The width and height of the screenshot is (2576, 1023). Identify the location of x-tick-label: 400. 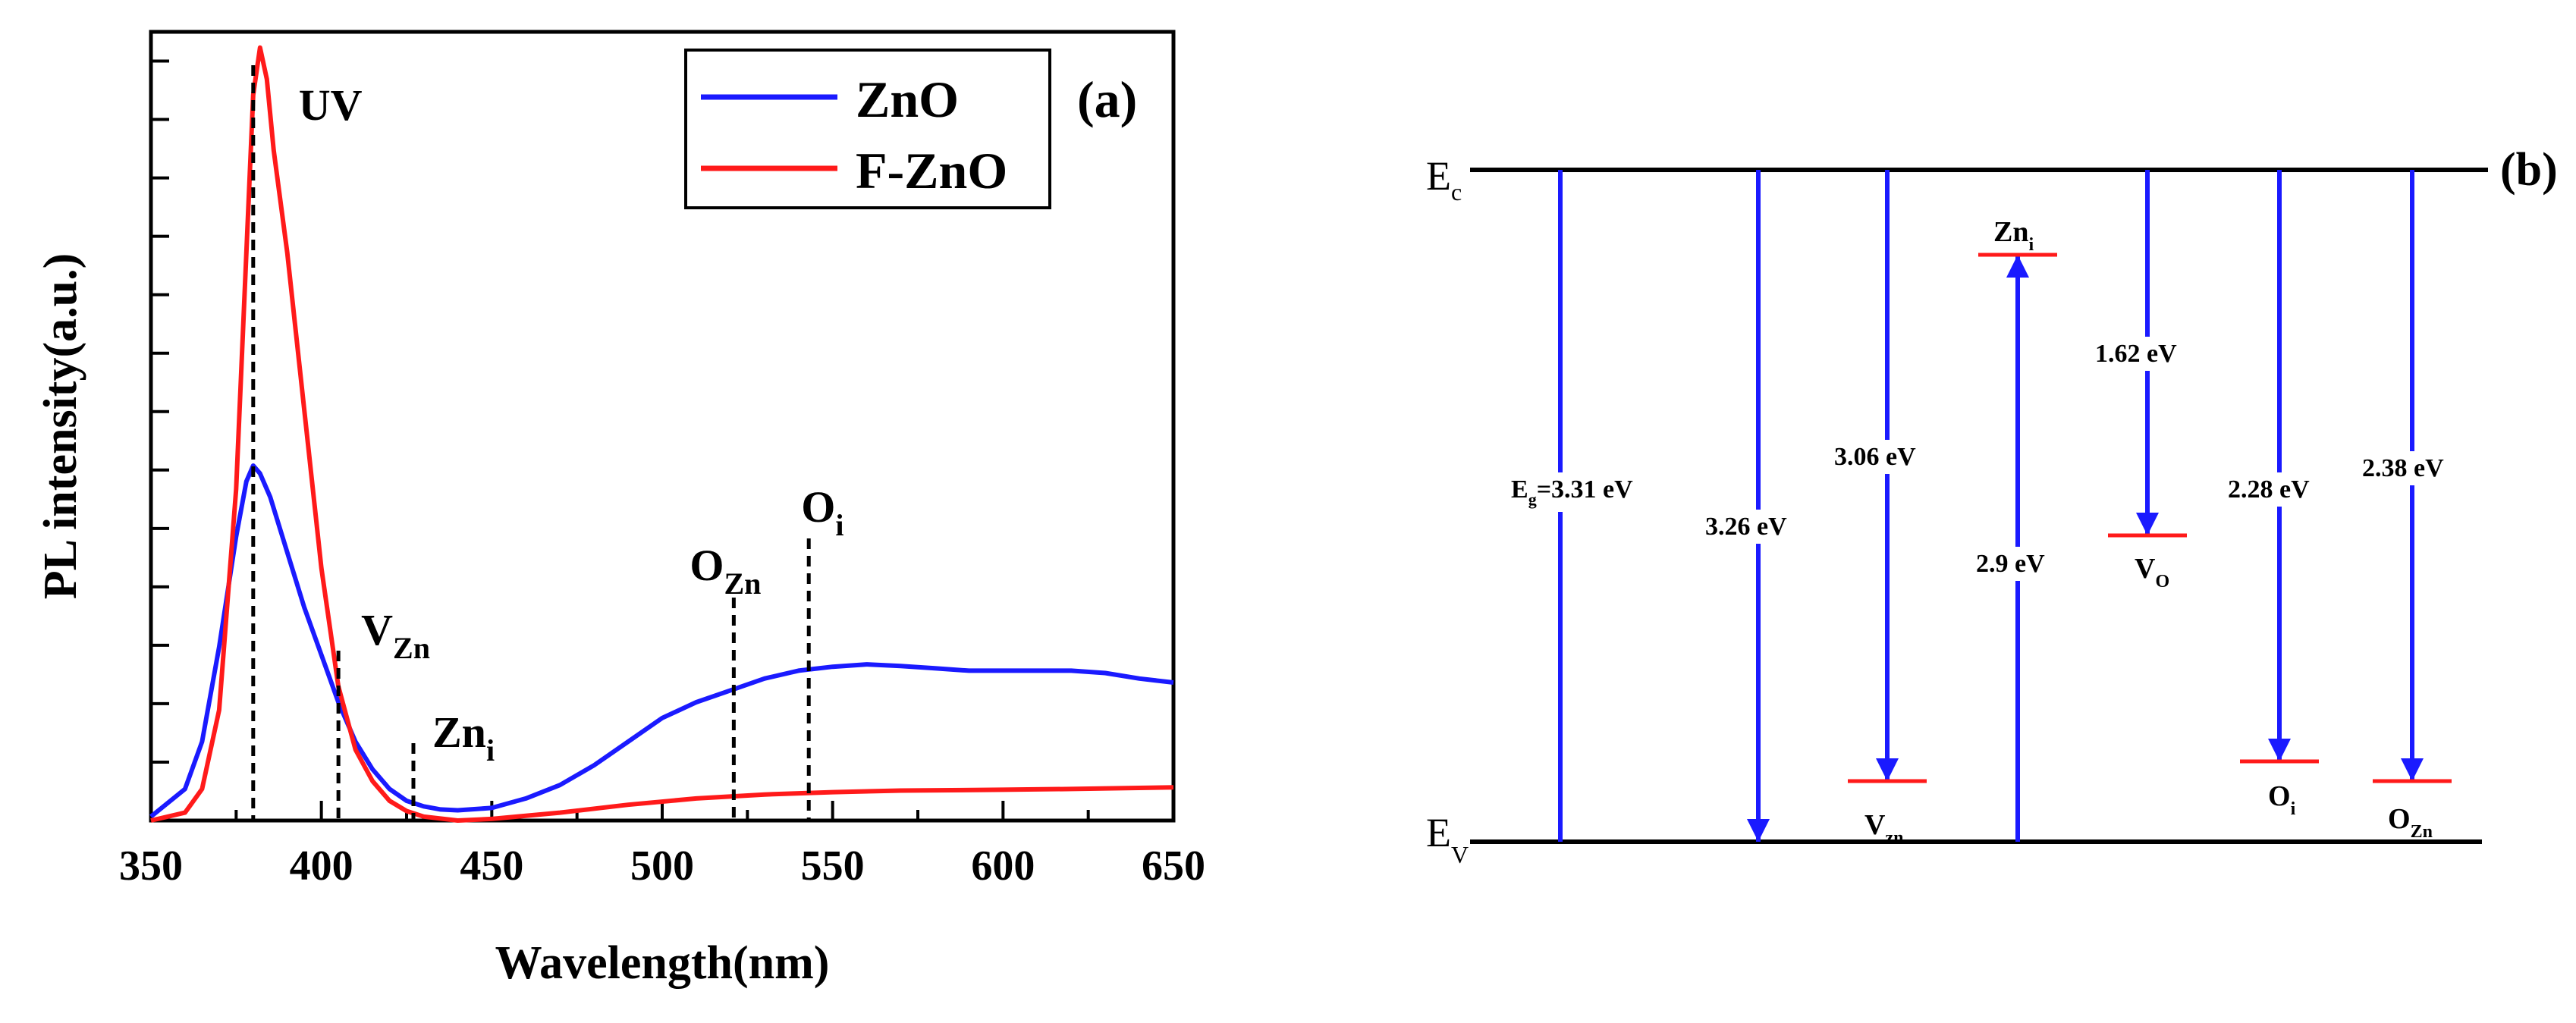
(321, 866).